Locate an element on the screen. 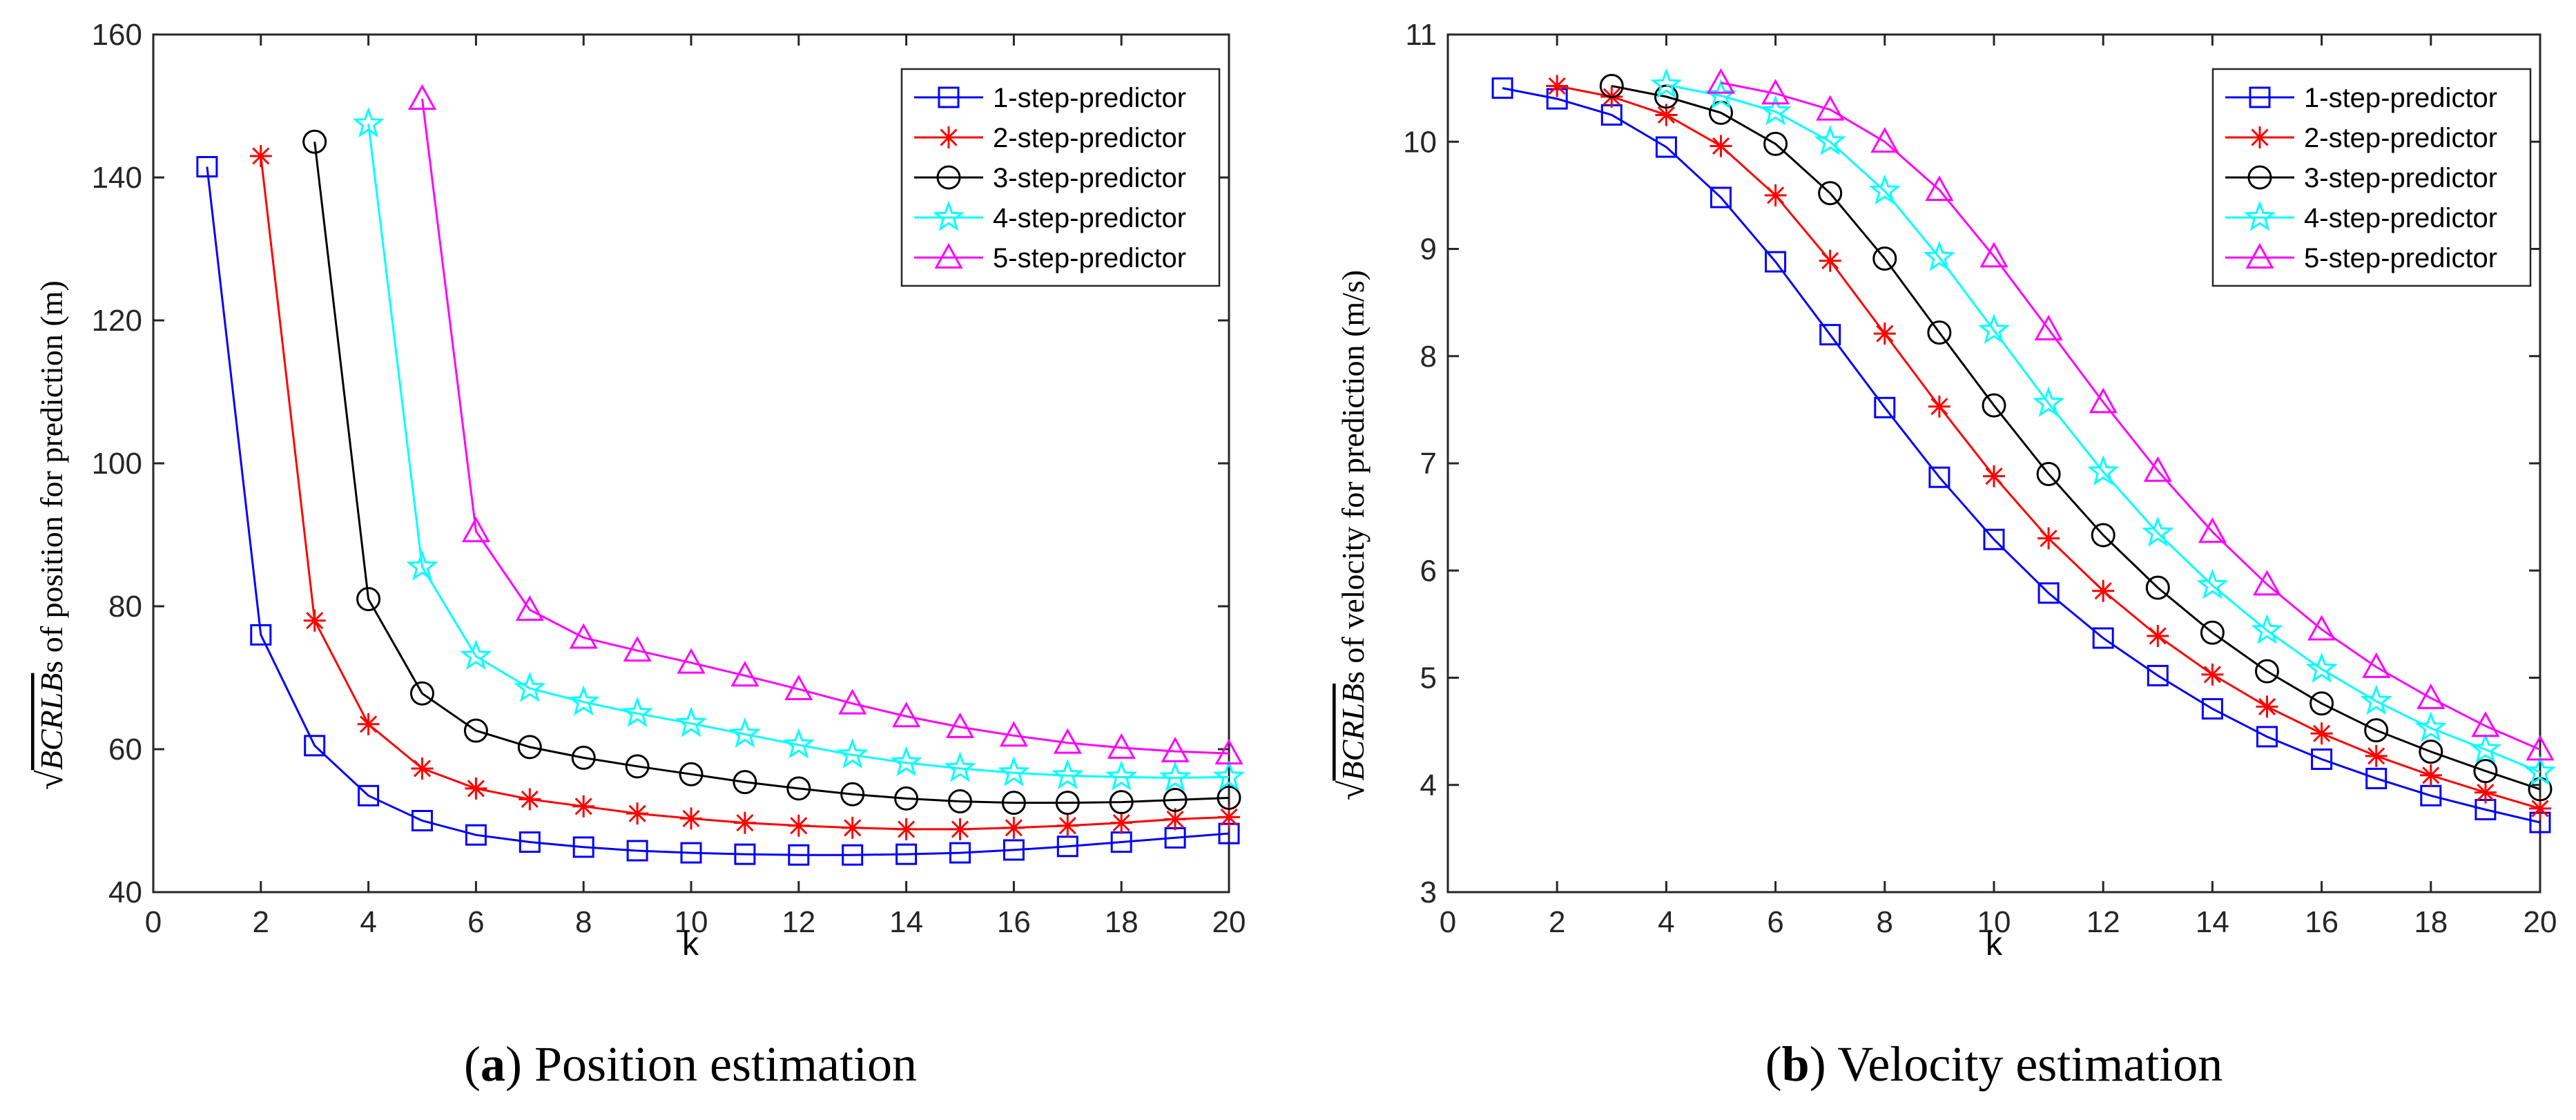  panel-b-x-tick-label: 20 is located at coordinates (2540, 922).